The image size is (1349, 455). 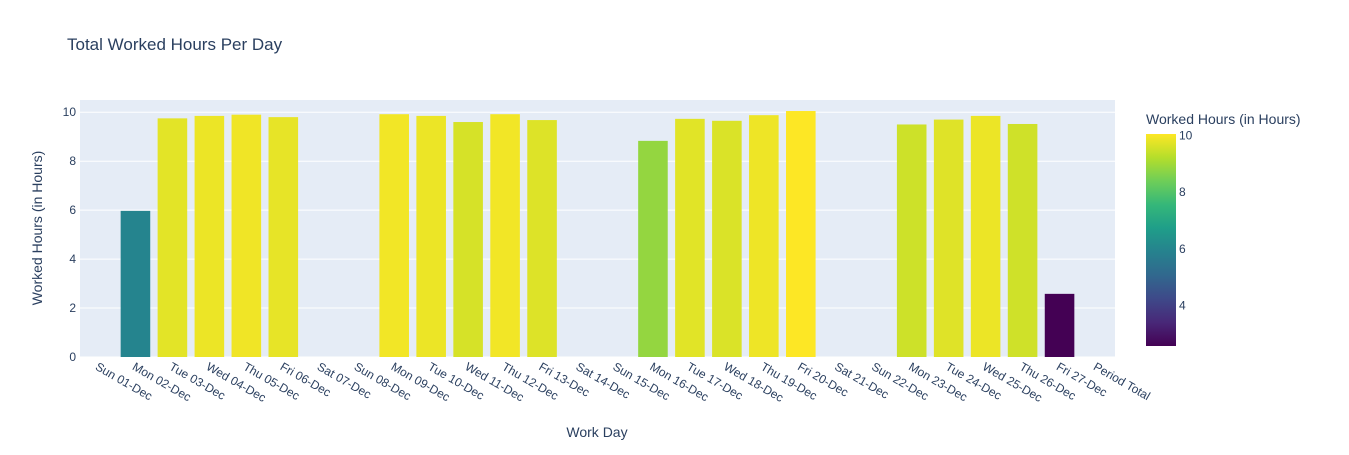 I want to click on colorbar-tick-label: 4, so click(x=1182, y=306).